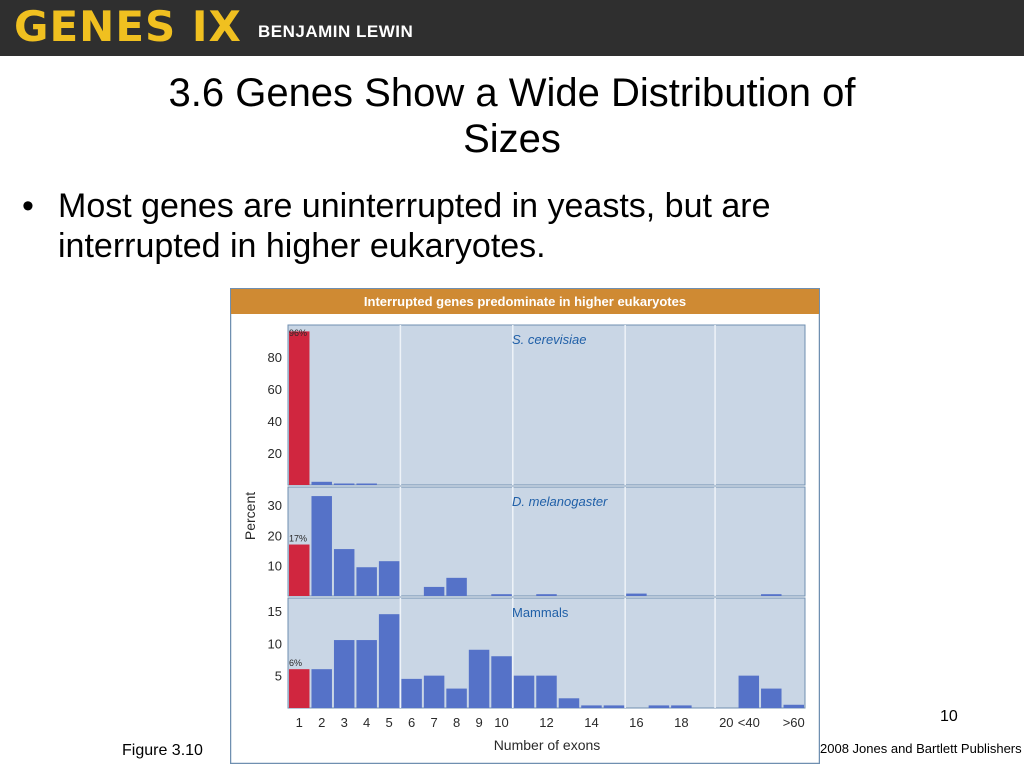 The width and height of the screenshot is (1024, 769). Describe the element at coordinates (540, 612) in the screenshot. I see `series-name-label: Mammals` at that location.